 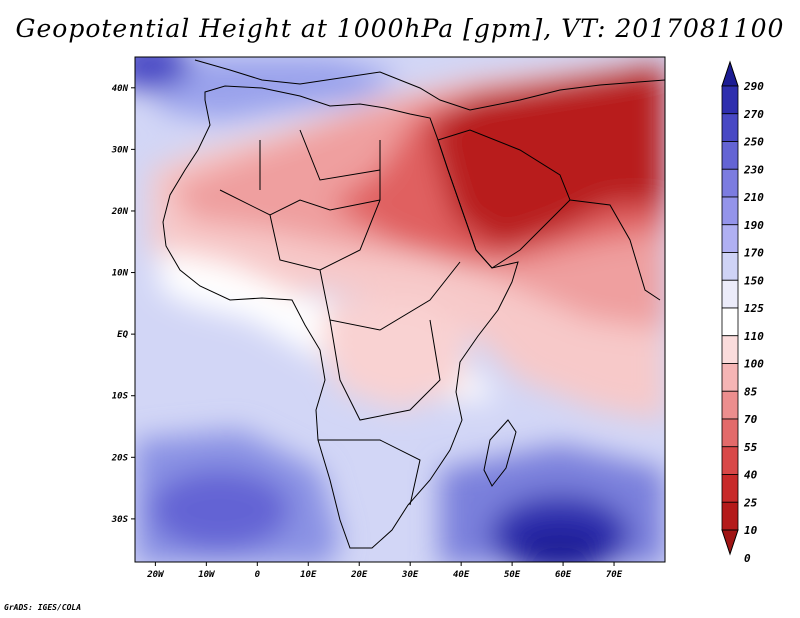 What do you see at coordinates (751, 447) in the screenshot?
I see `colorbar-label: 55` at bounding box center [751, 447].